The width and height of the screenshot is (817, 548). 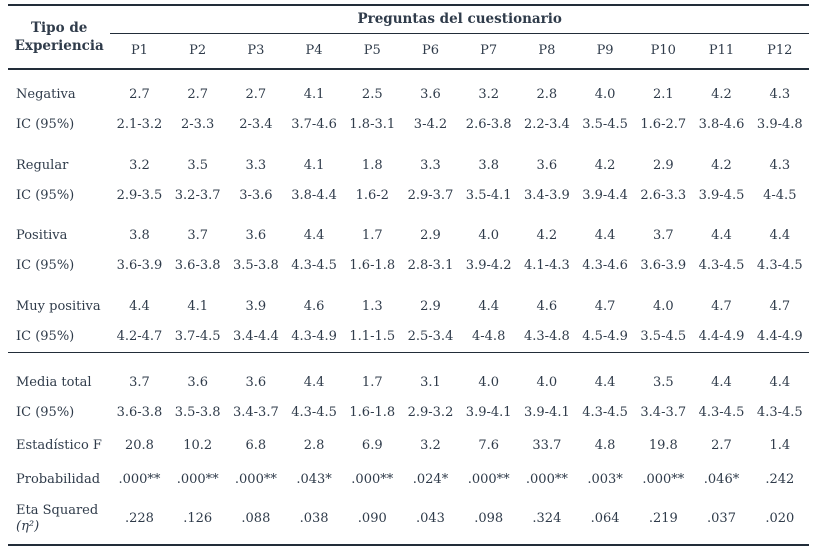 What do you see at coordinates (197, 413) in the screenshot?
I see `table-cell: 3.5-3.8` at bounding box center [197, 413].